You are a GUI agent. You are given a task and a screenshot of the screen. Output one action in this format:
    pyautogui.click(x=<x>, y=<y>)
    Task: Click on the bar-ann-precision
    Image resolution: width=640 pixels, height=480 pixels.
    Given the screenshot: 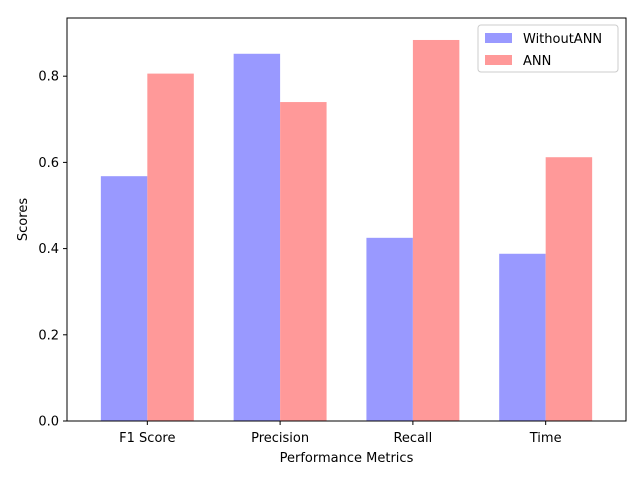 What is the action you would take?
    pyautogui.click(x=303, y=261)
    